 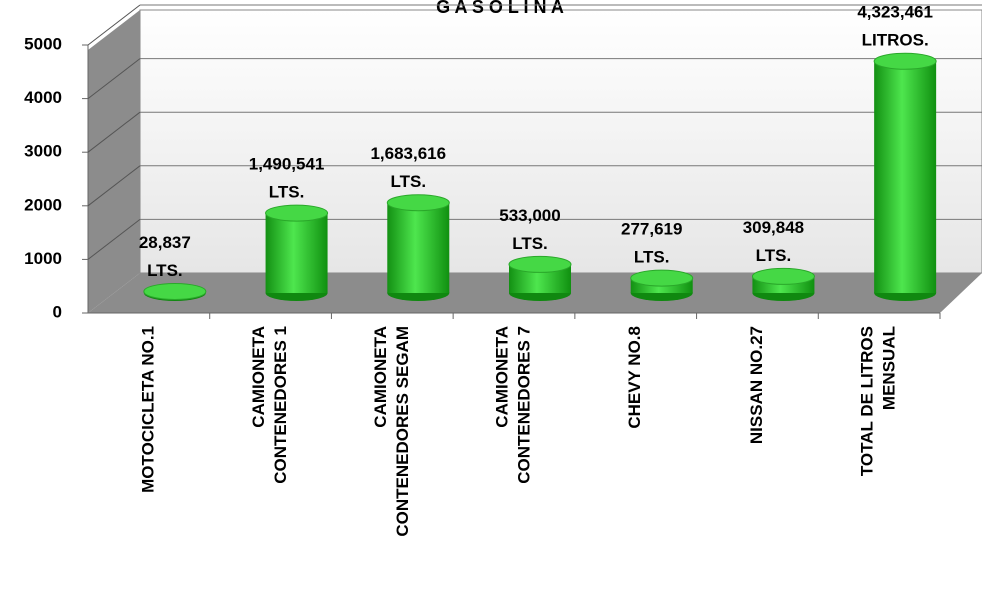 What do you see at coordinates (43, 151) in the screenshot?
I see `y-tick-label: 3000` at bounding box center [43, 151].